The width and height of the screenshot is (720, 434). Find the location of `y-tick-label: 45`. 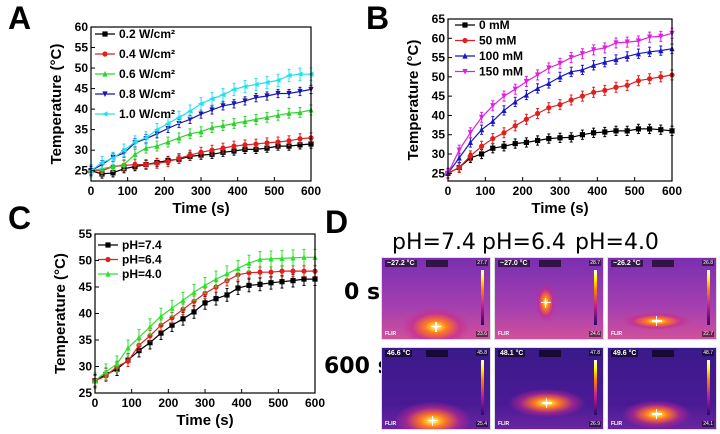

y-tick-label: 45 is located at coordinates (82, 89).